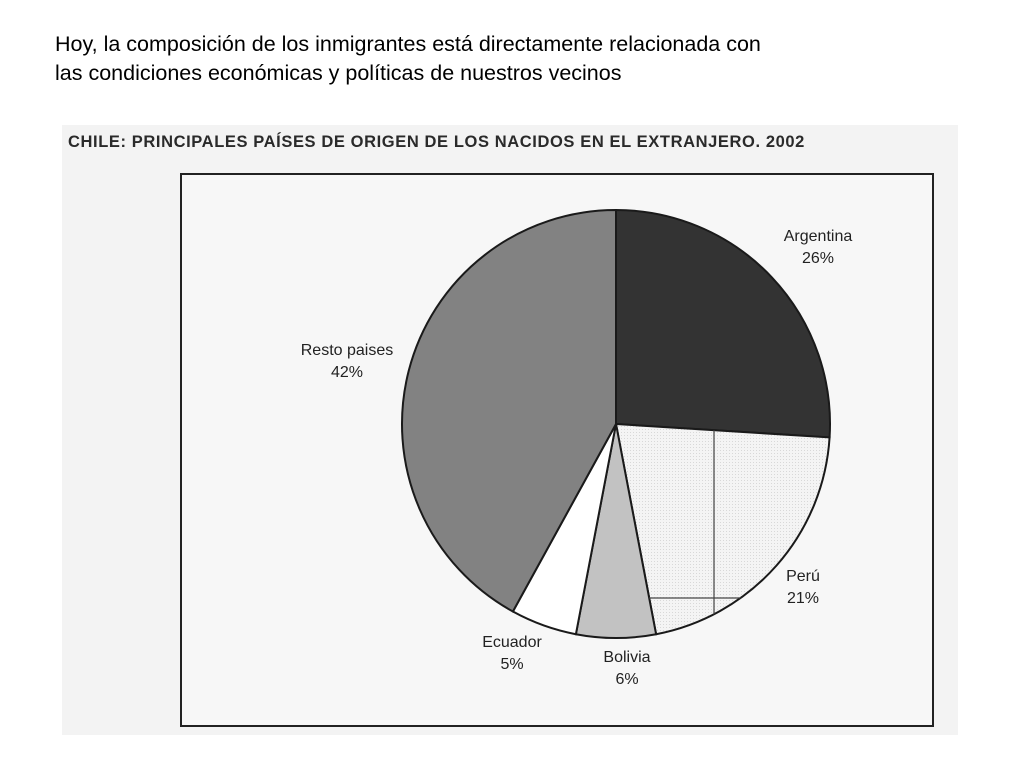 The image size is (1024, 768). I want to click on slice-value-peru: 21%, so click(803, 598).